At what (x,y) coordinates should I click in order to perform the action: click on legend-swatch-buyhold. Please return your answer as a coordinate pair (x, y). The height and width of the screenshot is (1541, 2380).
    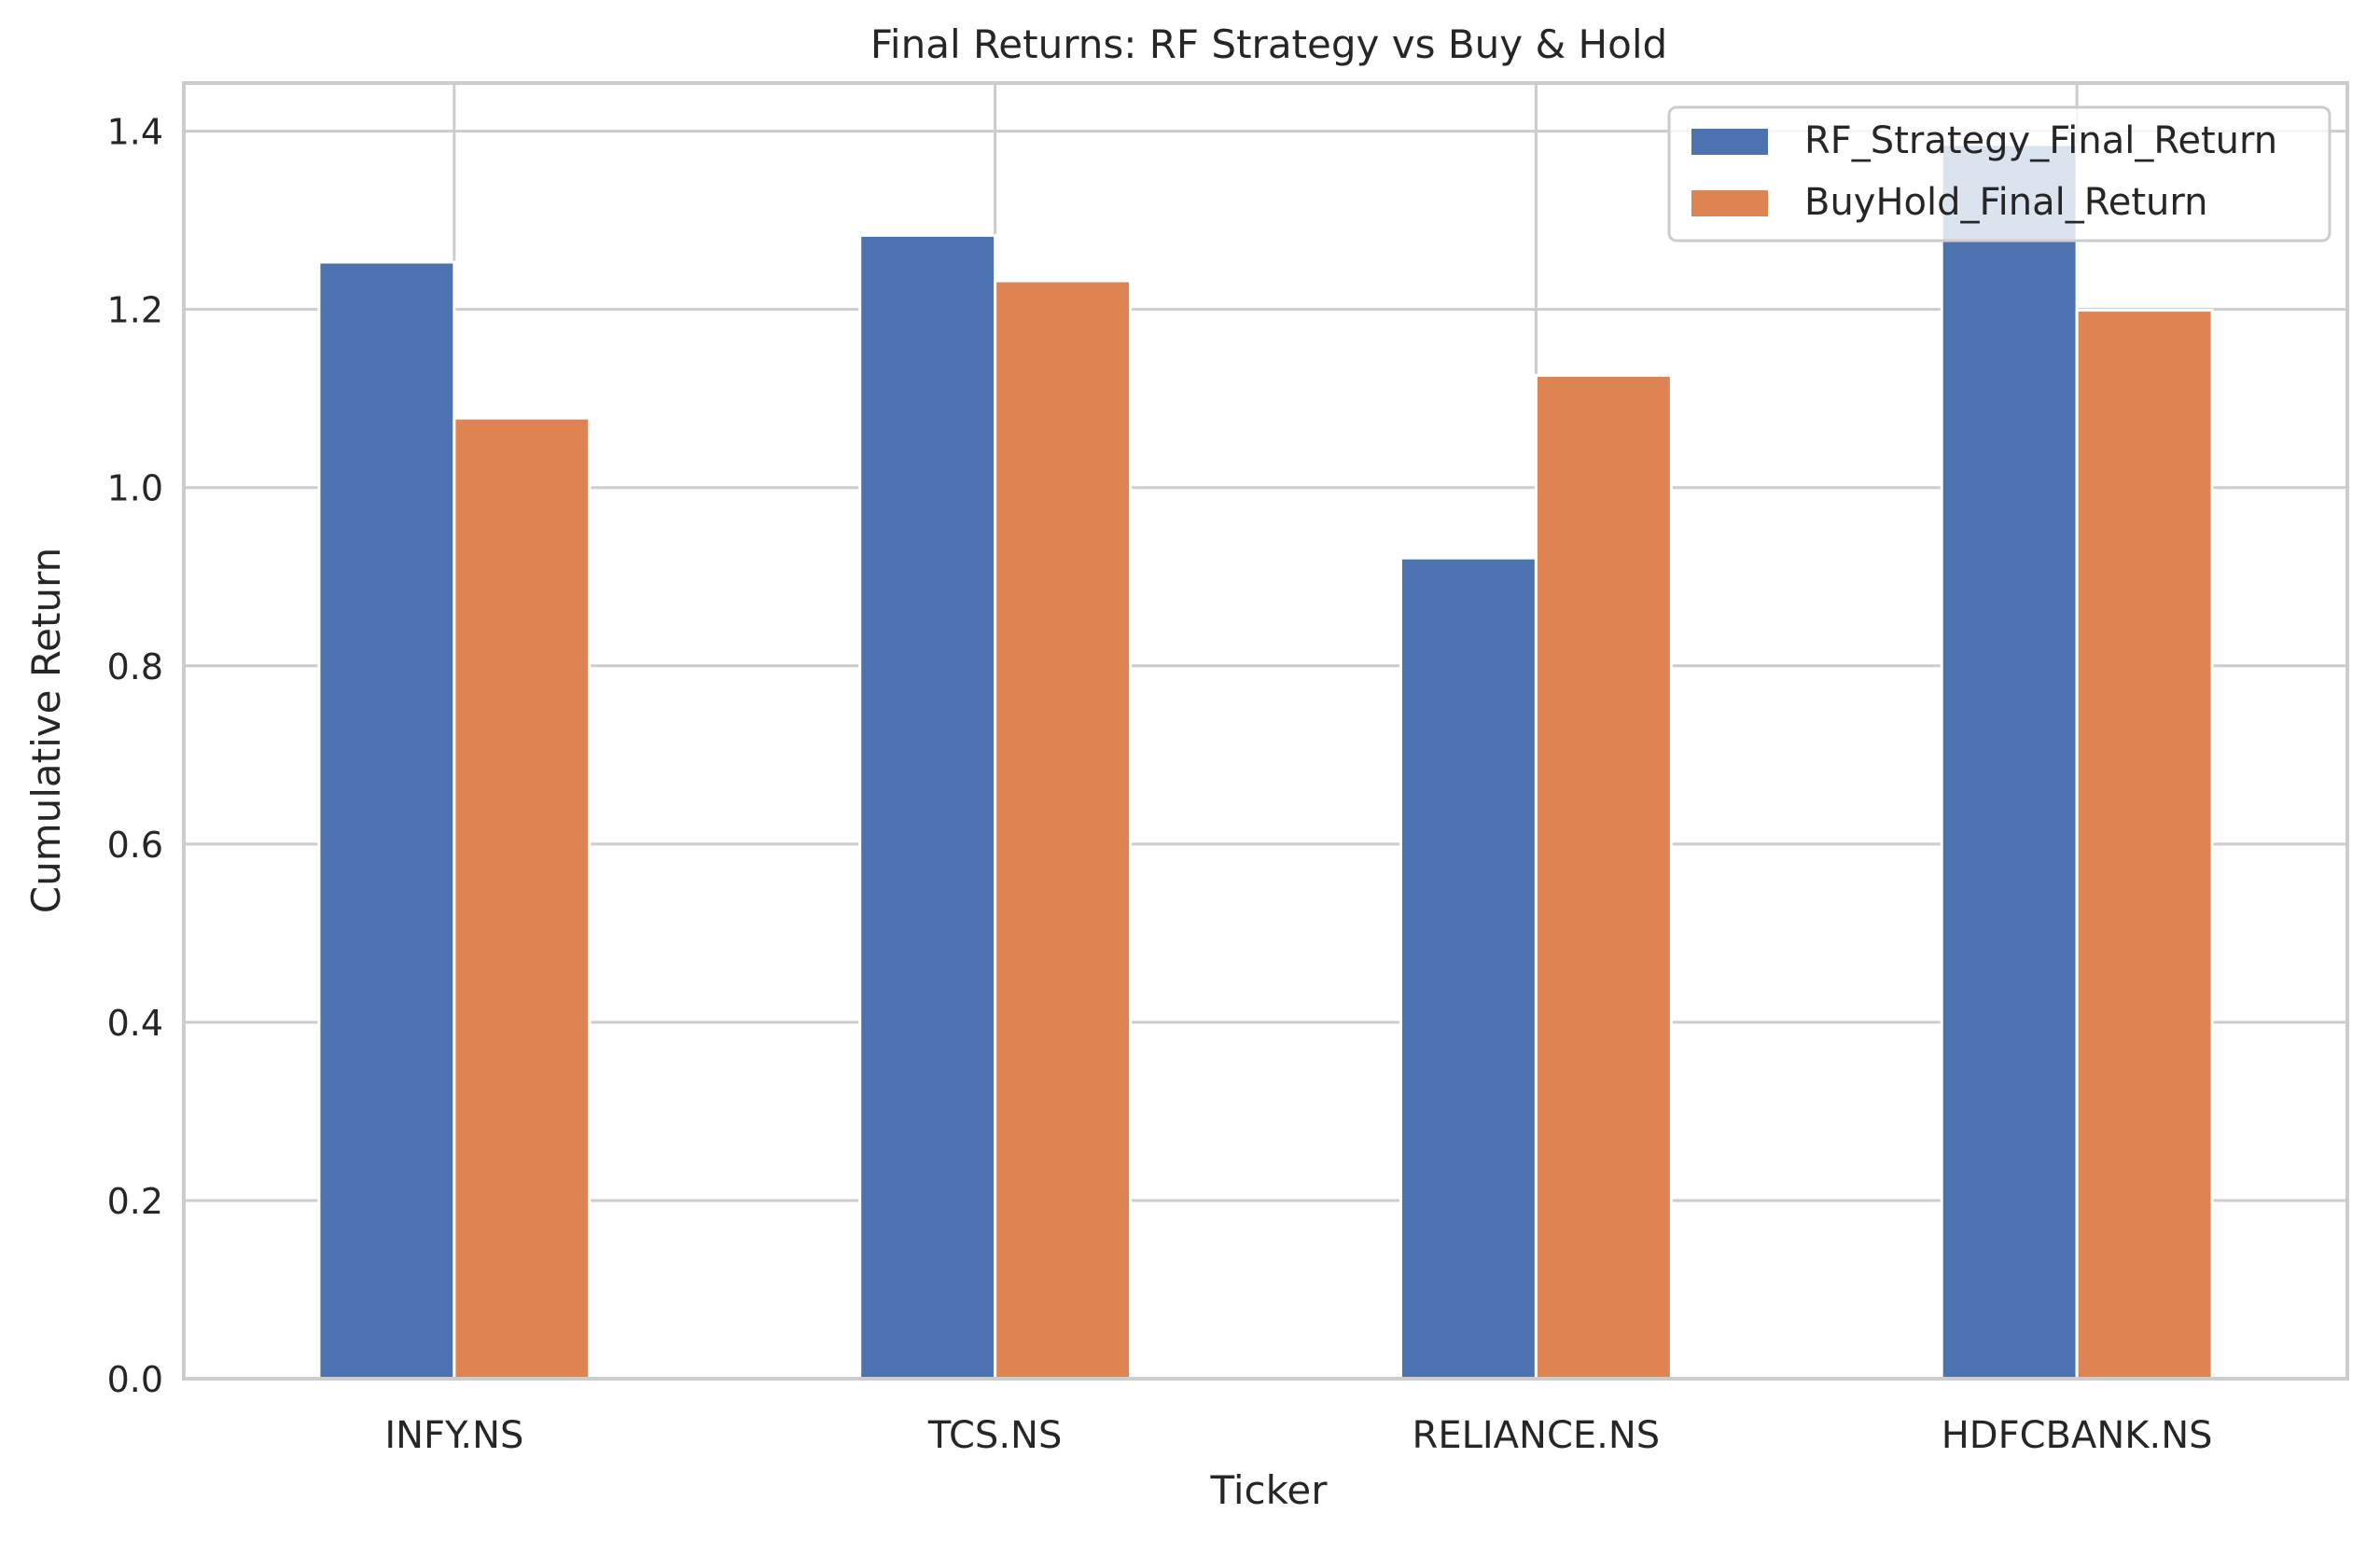
    Looking at the image, I should click on (1729, 203).